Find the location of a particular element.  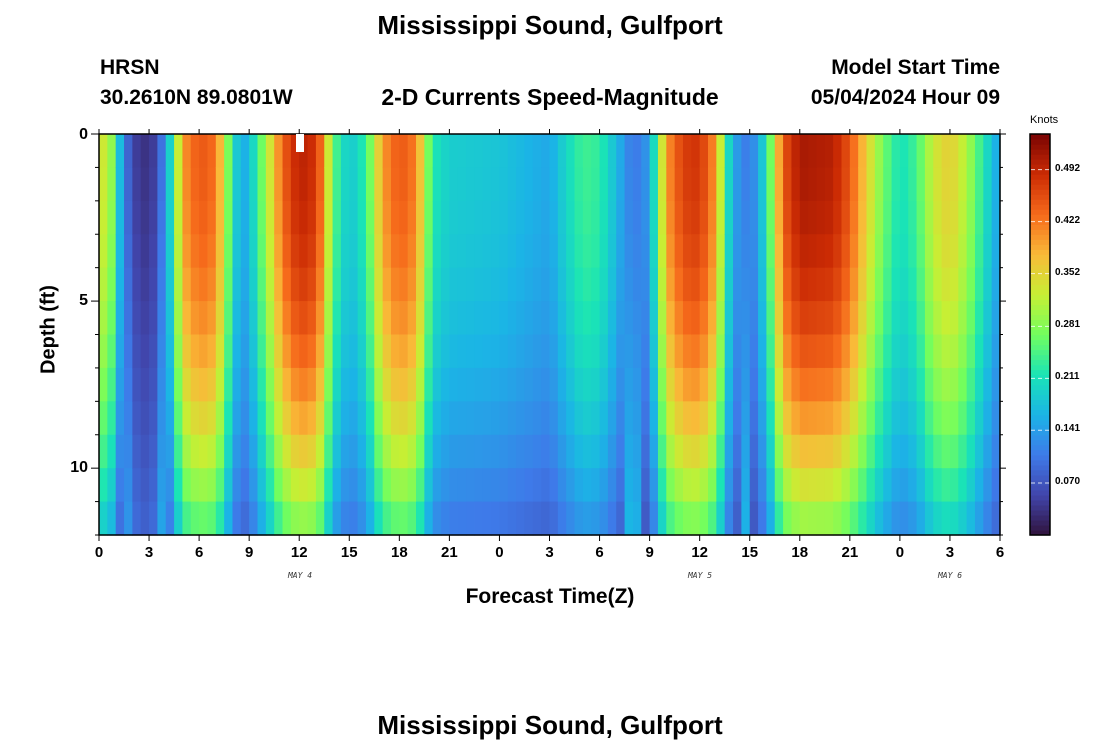

x-tick-label: 3 is located at coordinates (149, 552).